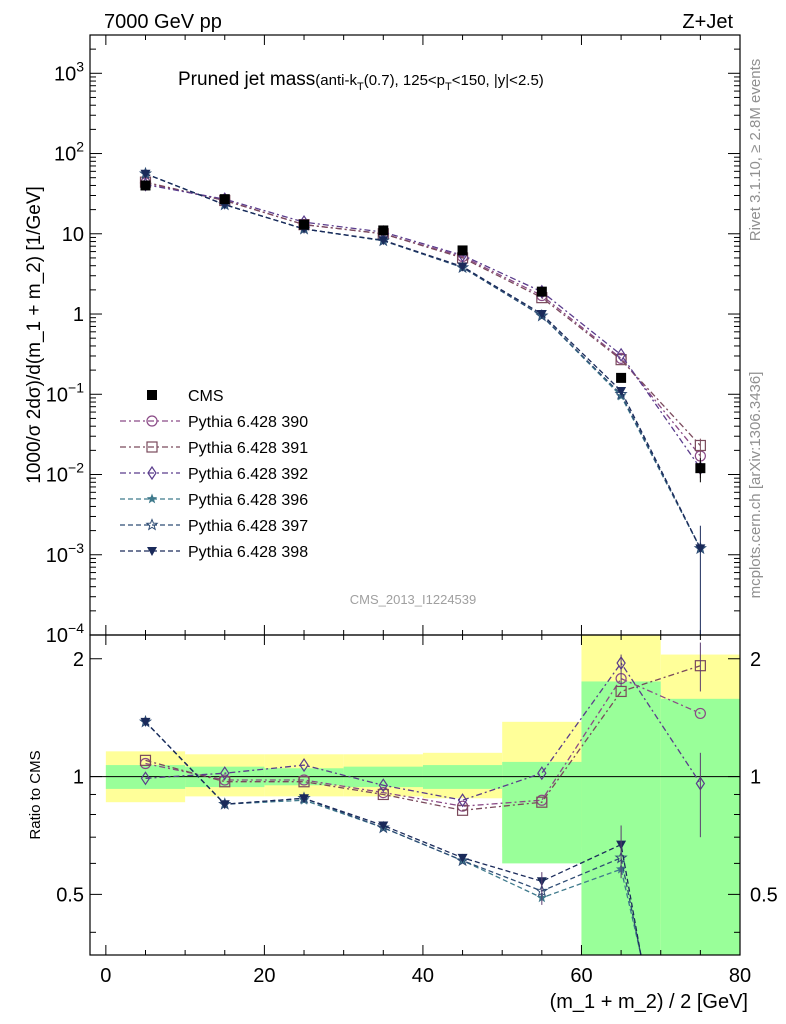  I want to click on y-tick-label: 10³, so click(69, 71).